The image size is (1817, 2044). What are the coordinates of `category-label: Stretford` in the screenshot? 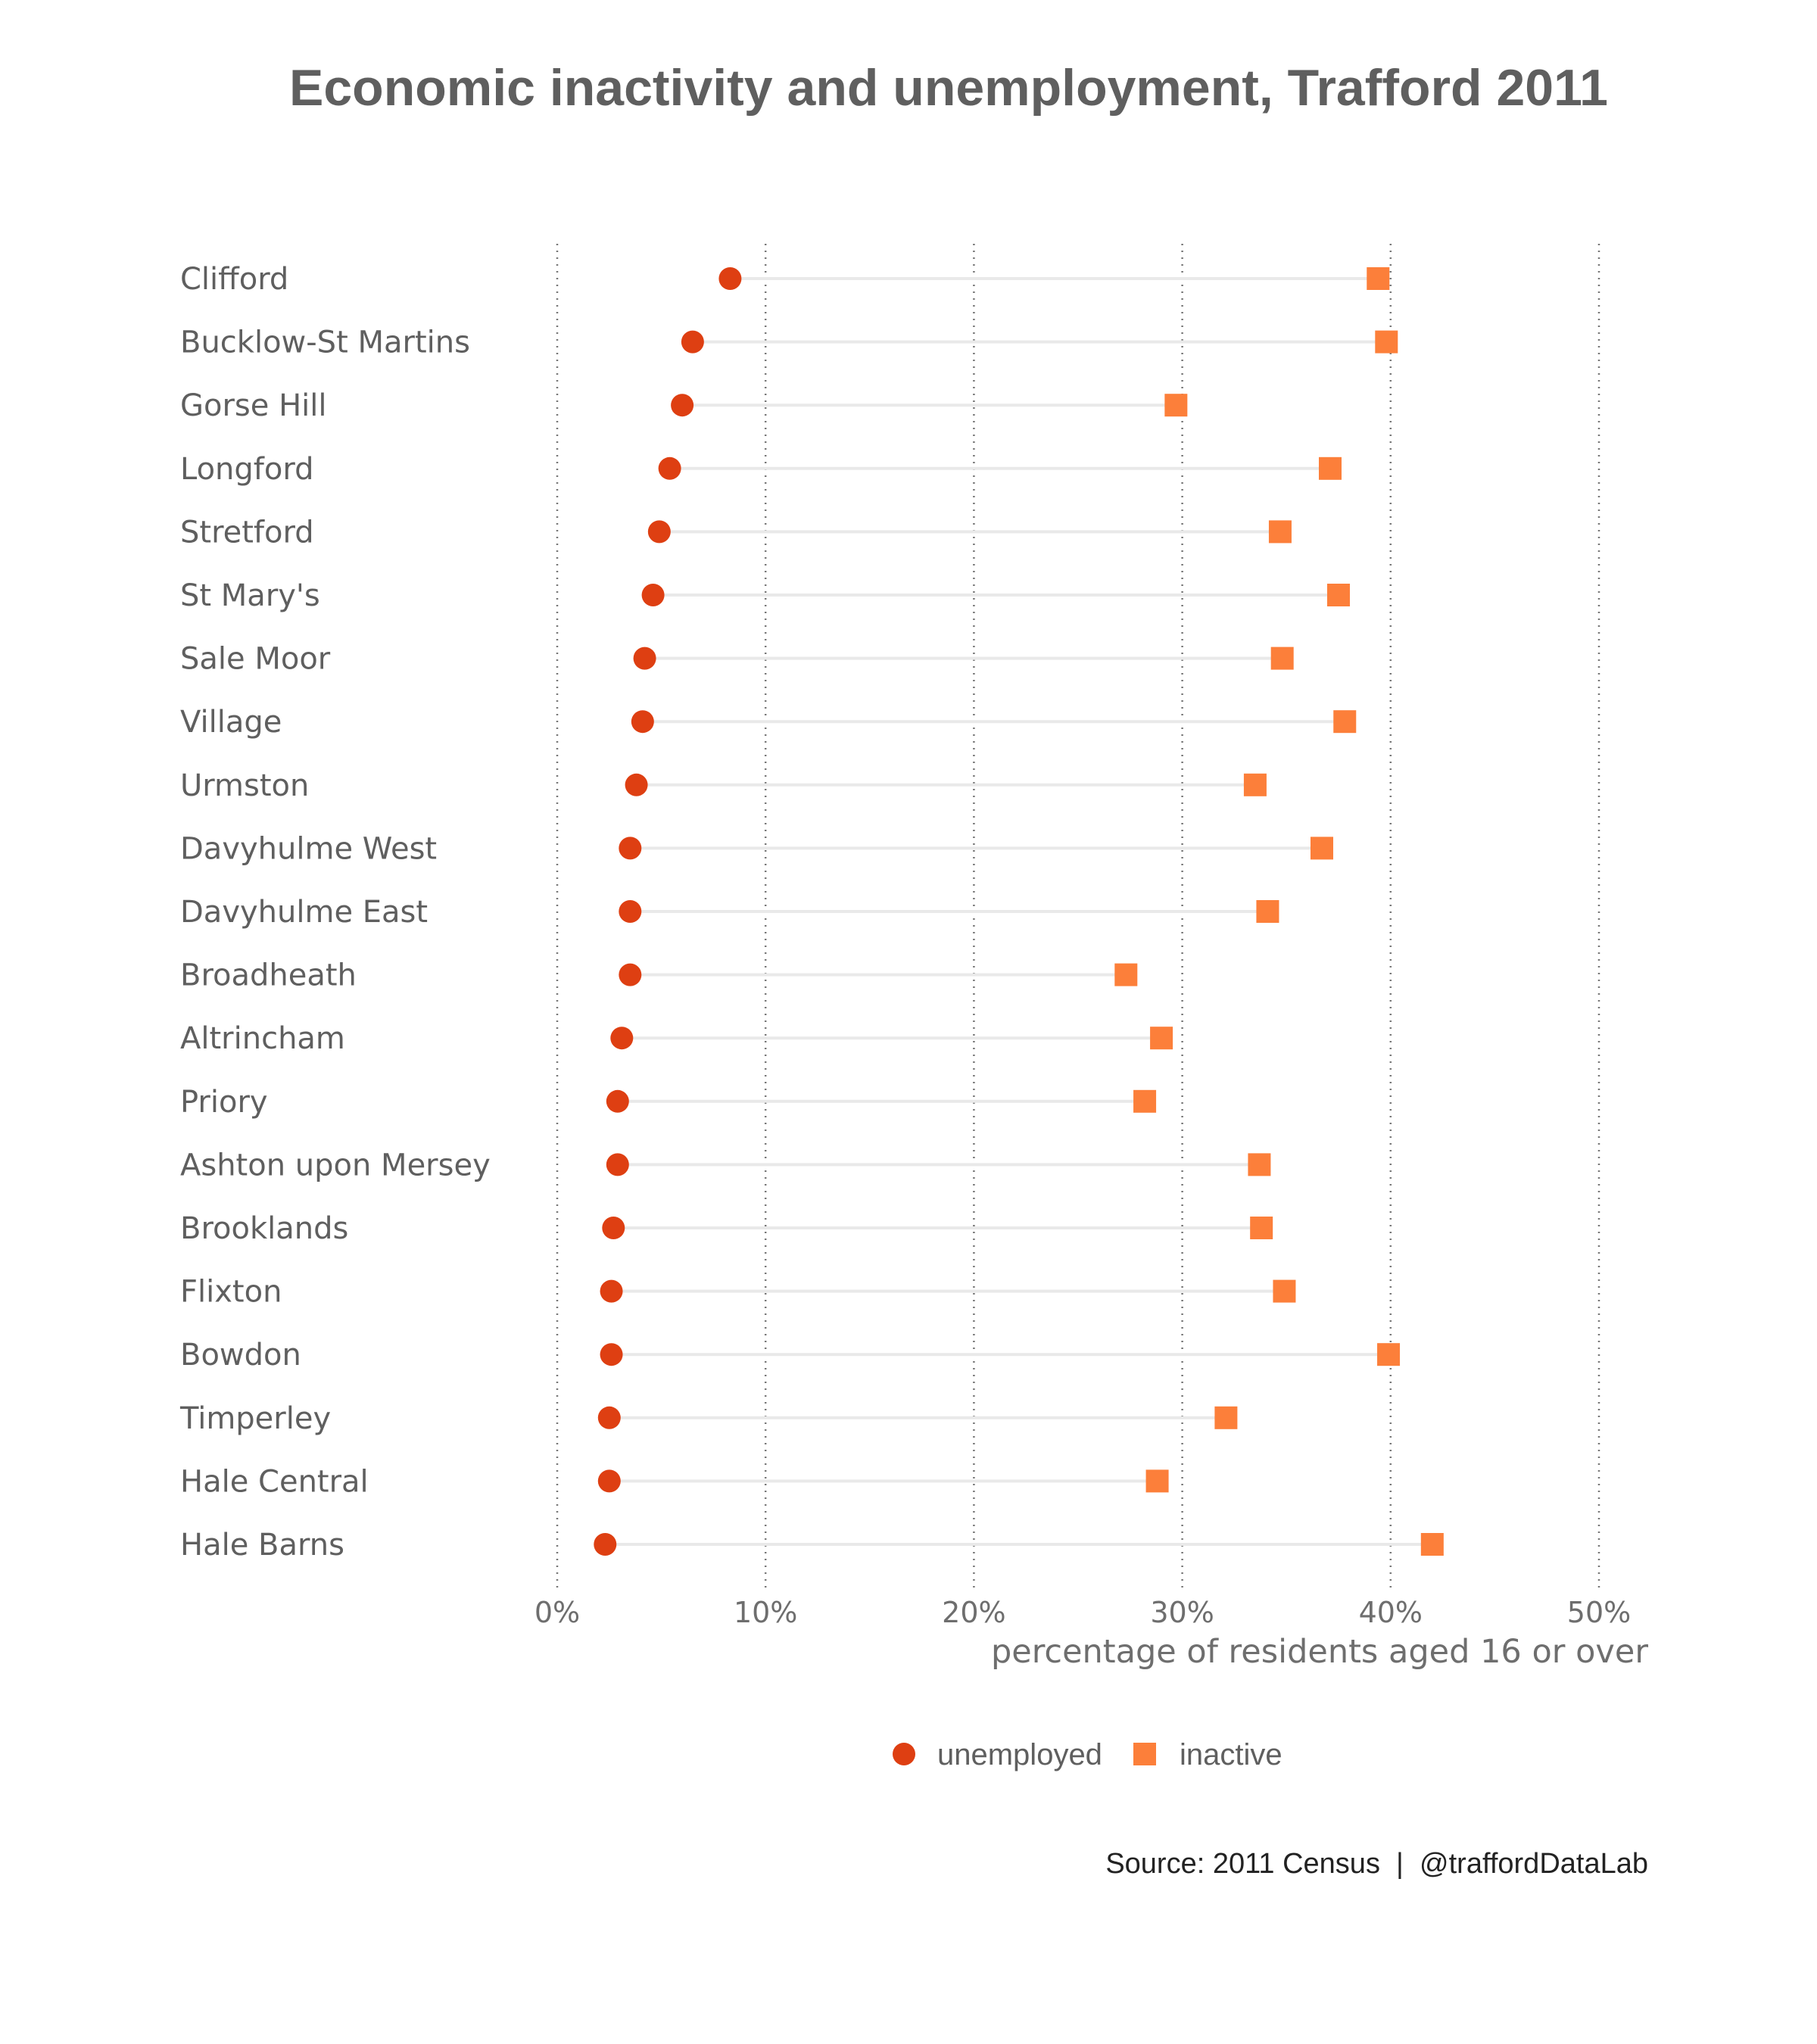 It's located at (247, 532).